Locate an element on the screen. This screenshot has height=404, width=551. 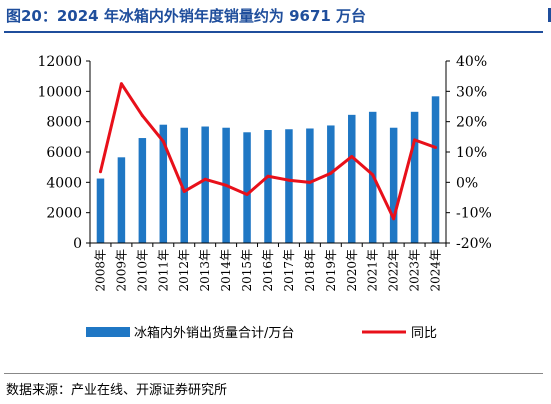
chart-title: 图20：2024 年冰箱内外销年度销量约为 9671 万台 is located at coordinates (186, 16).